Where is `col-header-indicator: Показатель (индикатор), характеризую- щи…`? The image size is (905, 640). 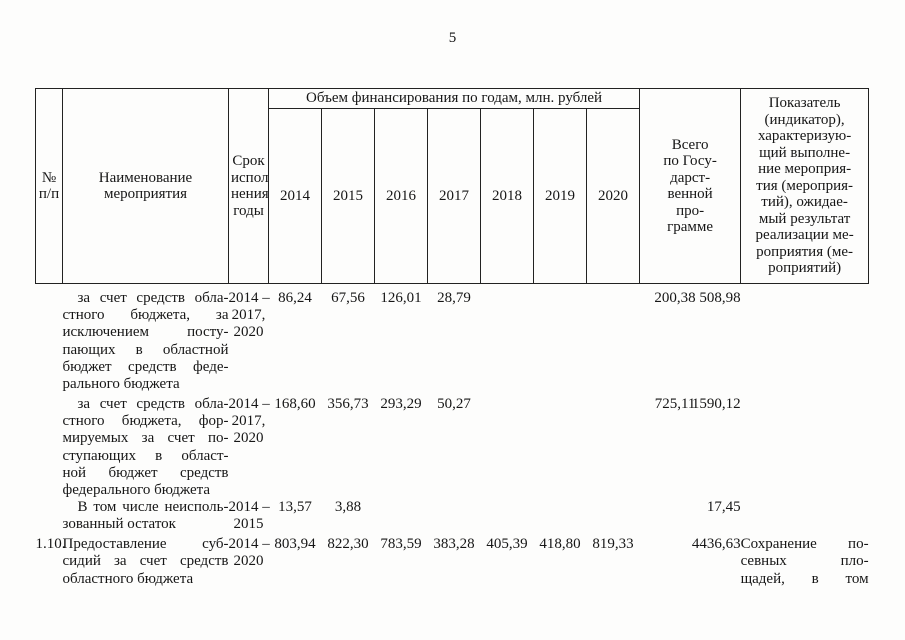 col-header-indicator: Показатель (индикатор), характеризую- щи… is located at coordinates (805, 186).